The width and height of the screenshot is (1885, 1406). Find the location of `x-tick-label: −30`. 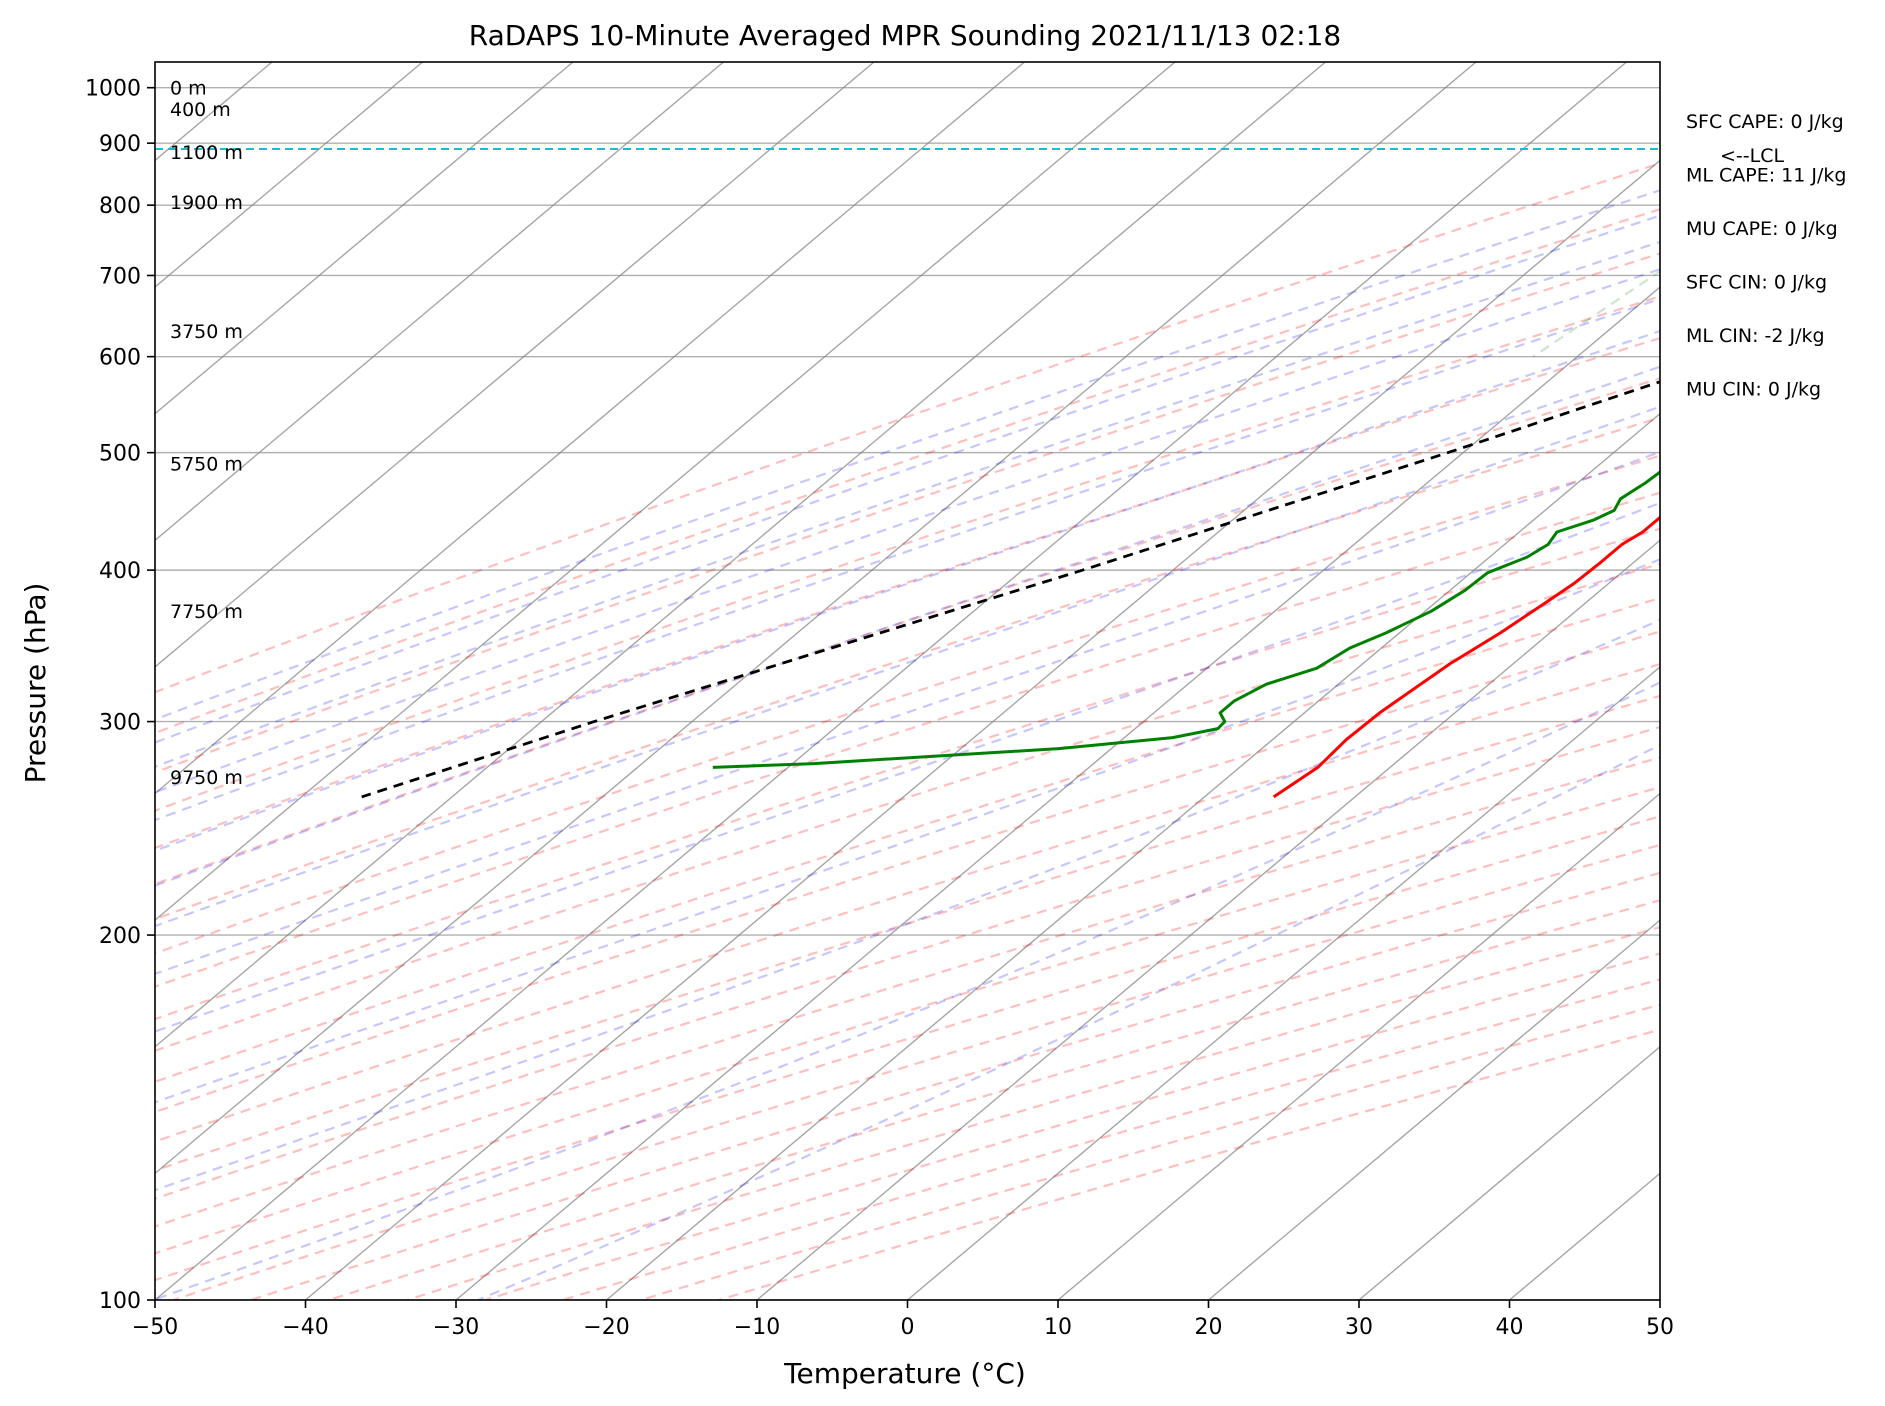

x-tick-label: −30 is located at coordinates (456, 1327).